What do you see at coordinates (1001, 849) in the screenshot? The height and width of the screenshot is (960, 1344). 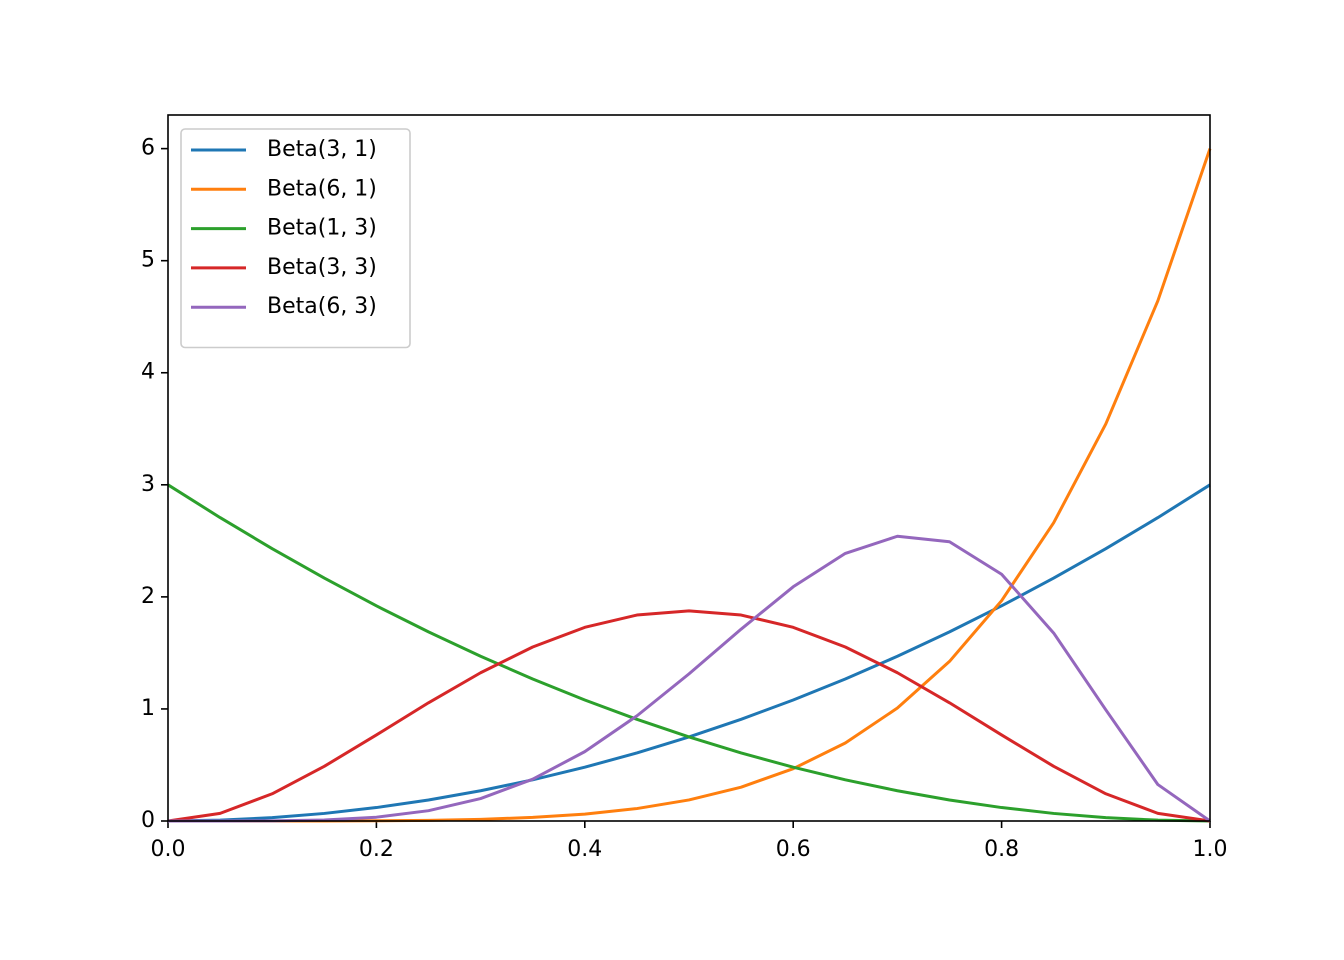 I see `x-tick-label: 0.8` at bounding box center [1001, 849].